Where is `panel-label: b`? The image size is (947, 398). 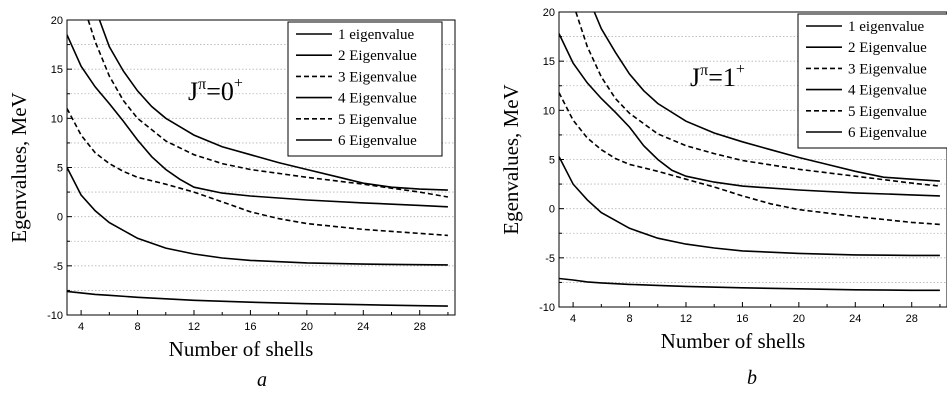 panel-label: b is located at coordinates (752, 378).